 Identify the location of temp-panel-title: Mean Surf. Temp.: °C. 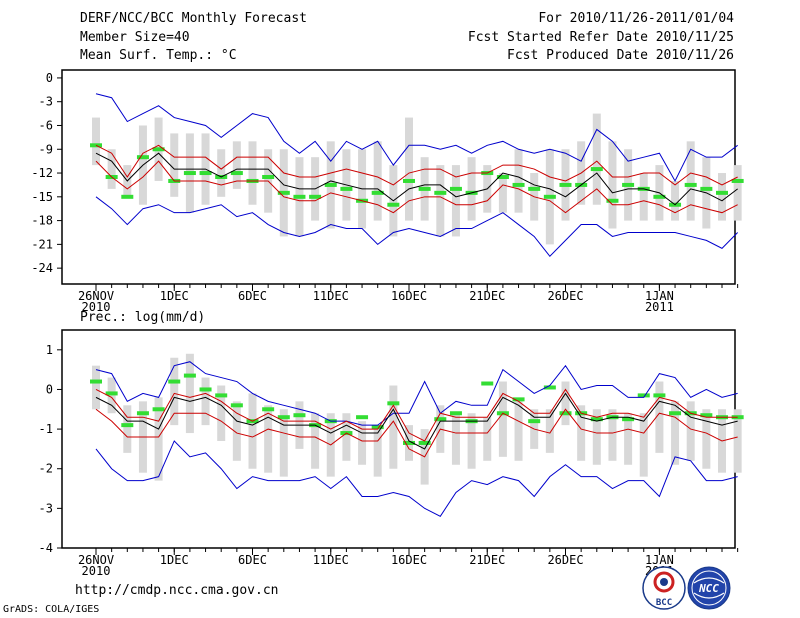
(158, 55).